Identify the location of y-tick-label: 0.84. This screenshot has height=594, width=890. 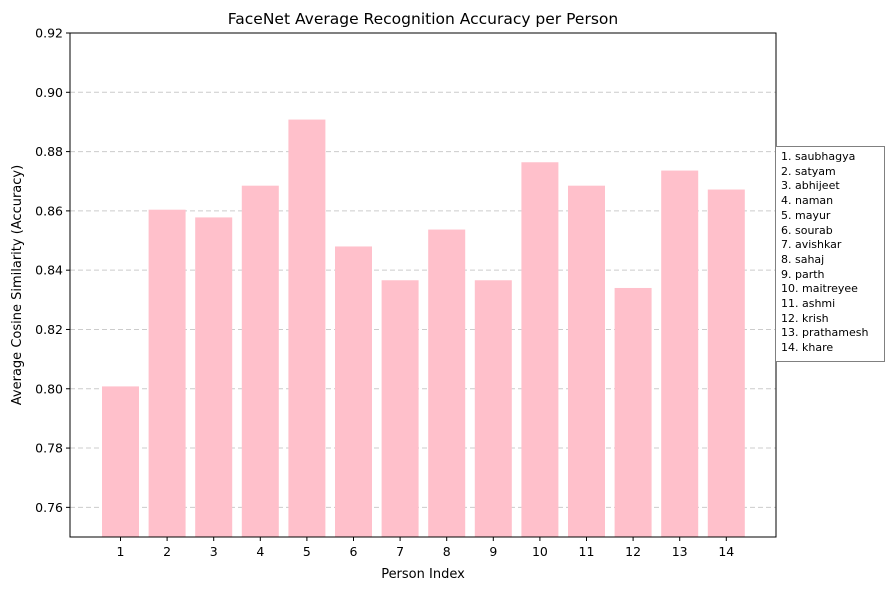
(49, 270).